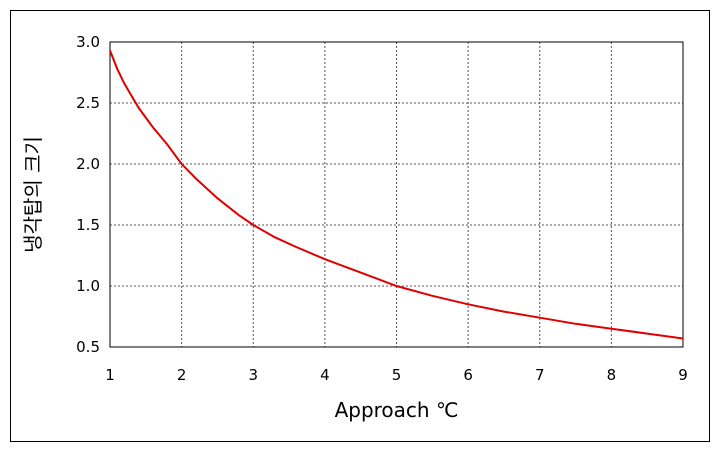  I want to click on y-tick-label: 2.5, so click(88, 103).